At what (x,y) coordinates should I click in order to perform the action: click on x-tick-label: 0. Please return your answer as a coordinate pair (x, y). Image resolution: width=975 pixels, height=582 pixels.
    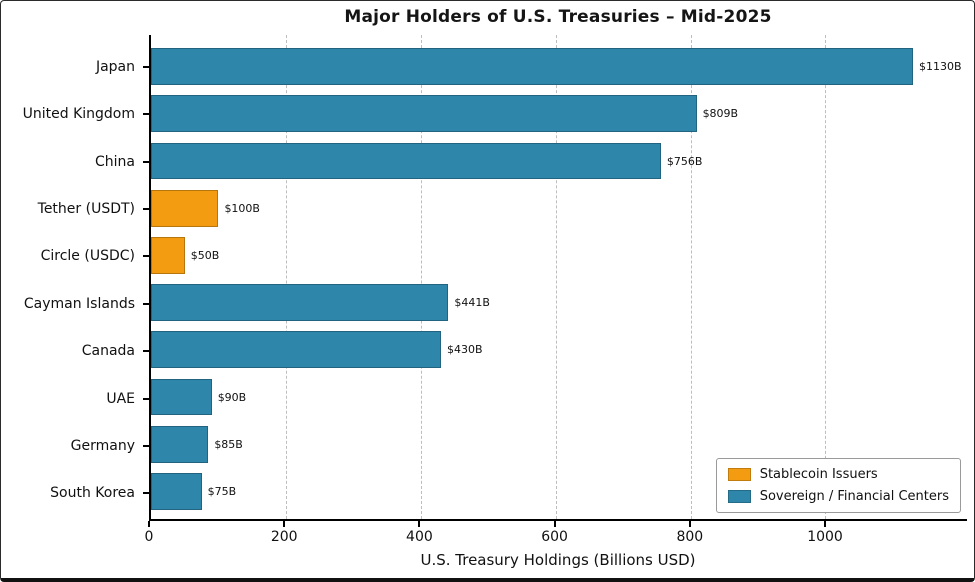
    Looking at the image, I should click on (149, 537).